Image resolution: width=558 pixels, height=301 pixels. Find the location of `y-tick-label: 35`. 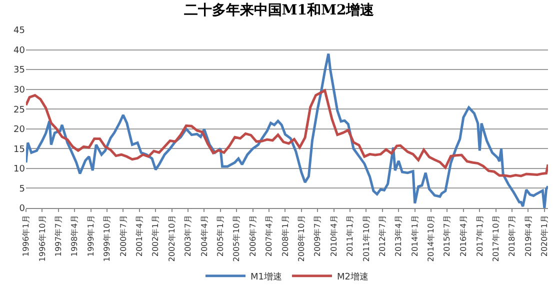

y-tick-label: 35 is located at coordinates (19, 71).